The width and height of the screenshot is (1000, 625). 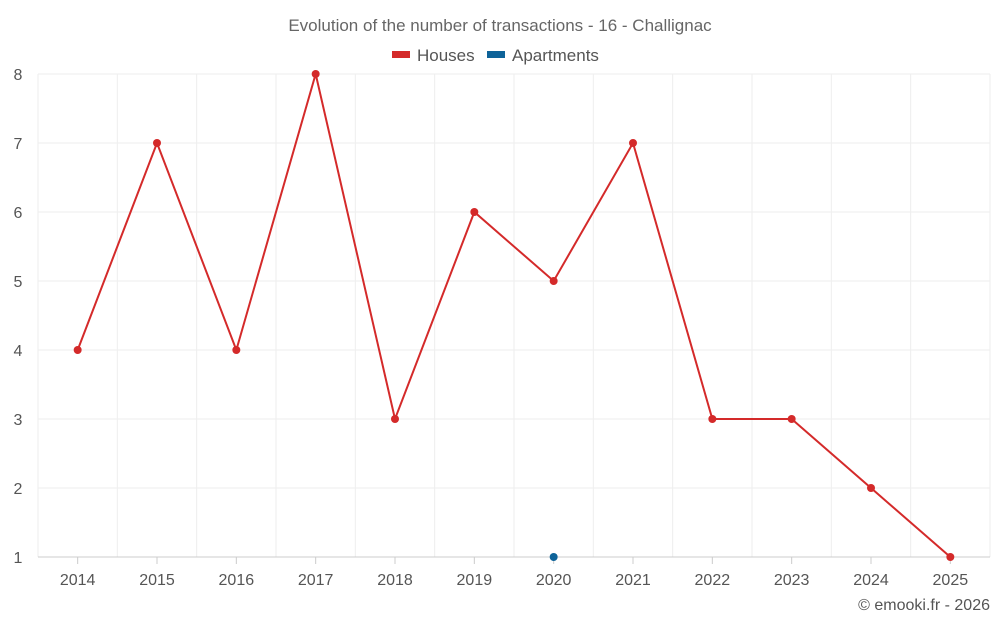 I want to click on x-tick-label: 2017, so click(x=316, y=580).